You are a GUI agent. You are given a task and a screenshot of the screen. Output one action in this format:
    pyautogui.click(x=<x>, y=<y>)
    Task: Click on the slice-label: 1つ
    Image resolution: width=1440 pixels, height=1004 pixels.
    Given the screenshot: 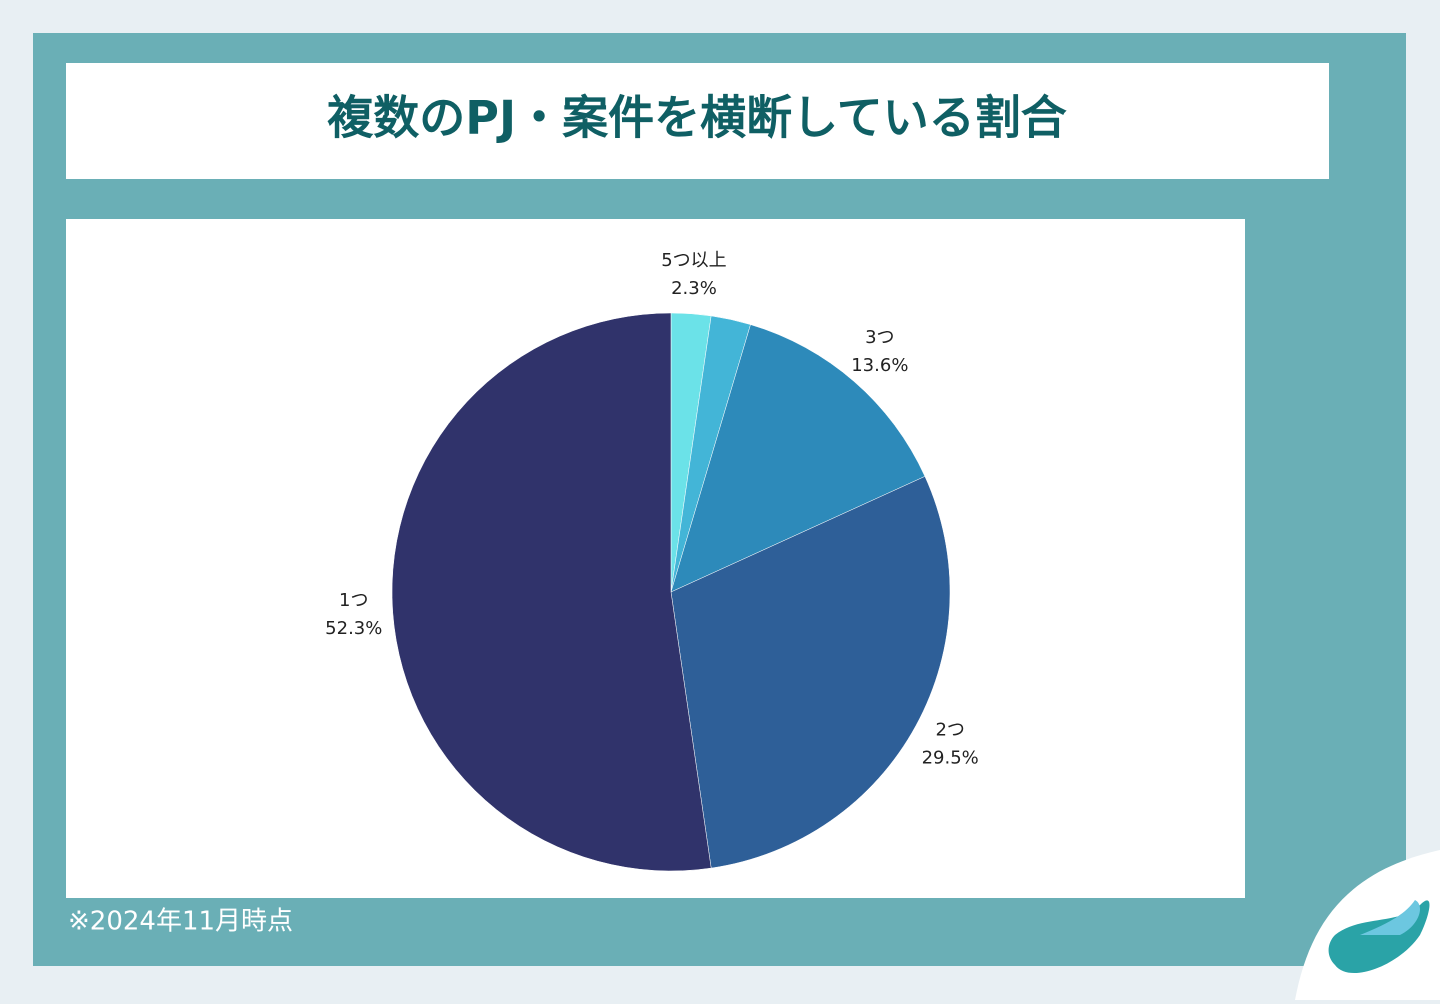 What is the action you would take?
    pyautogui.click(x=353, y=600)
    